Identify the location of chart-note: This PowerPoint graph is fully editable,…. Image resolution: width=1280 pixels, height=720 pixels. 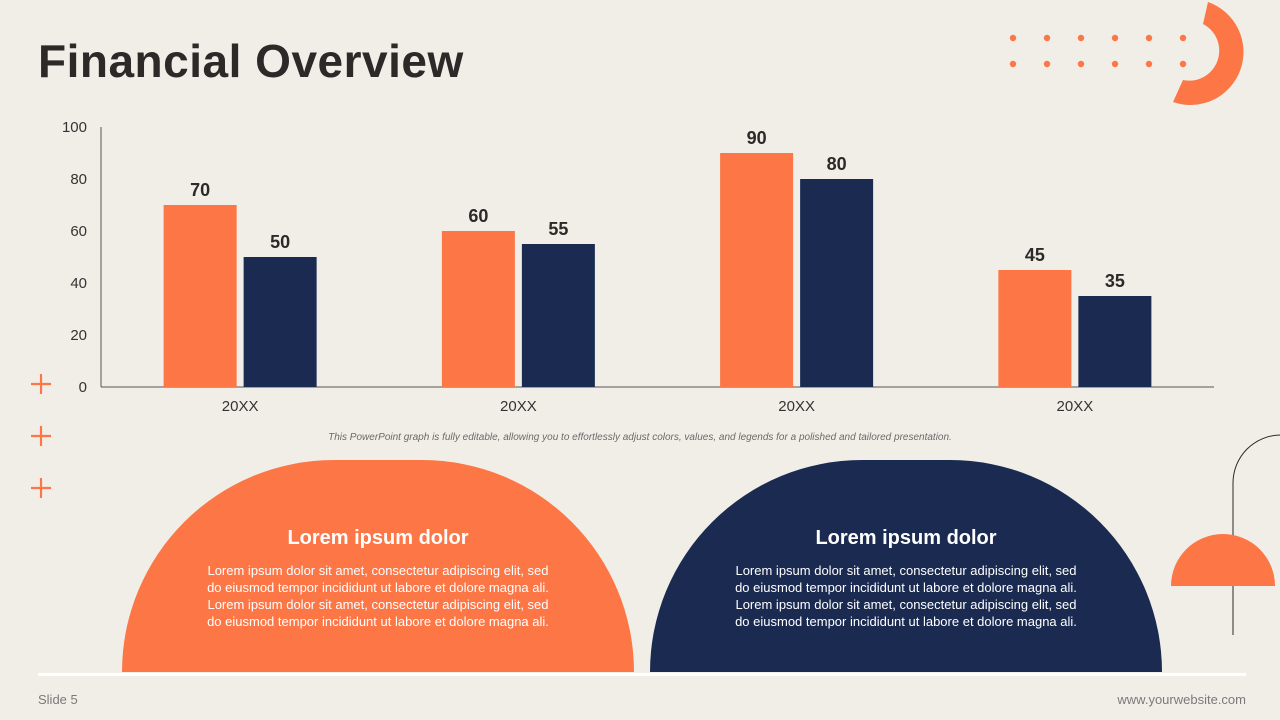
(640, 437).